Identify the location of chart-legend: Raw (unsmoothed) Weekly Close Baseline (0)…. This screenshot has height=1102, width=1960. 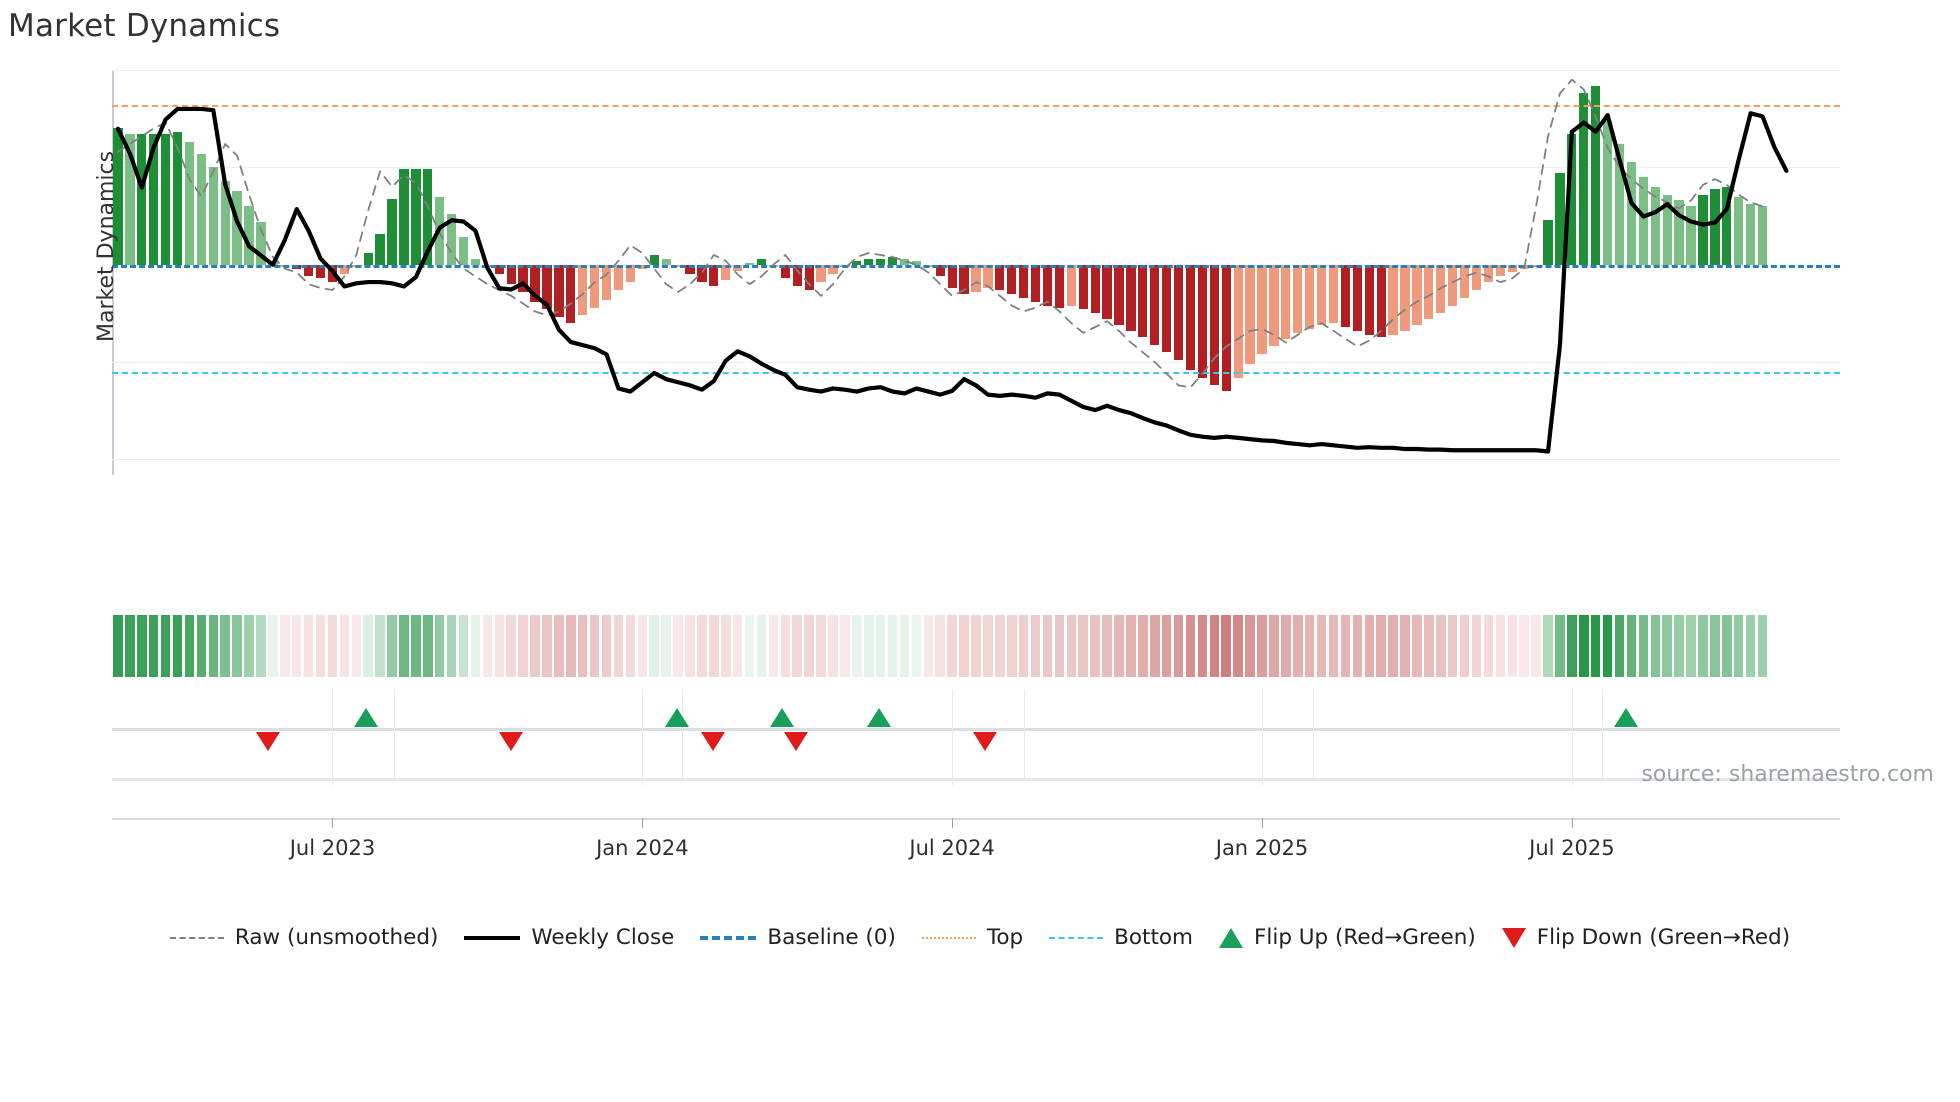
(980, 937).